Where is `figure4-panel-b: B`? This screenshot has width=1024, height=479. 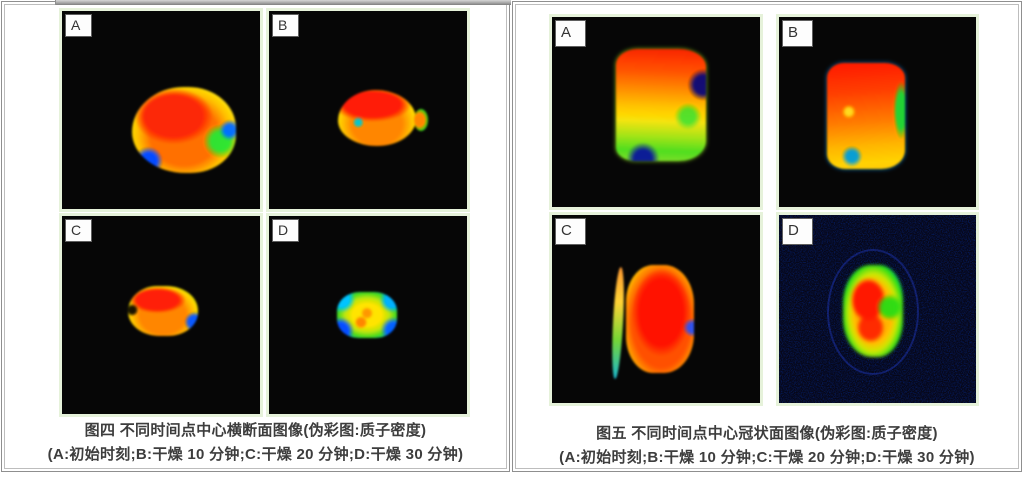 figure4-panel-b: B is located at coordinates (368, 110).